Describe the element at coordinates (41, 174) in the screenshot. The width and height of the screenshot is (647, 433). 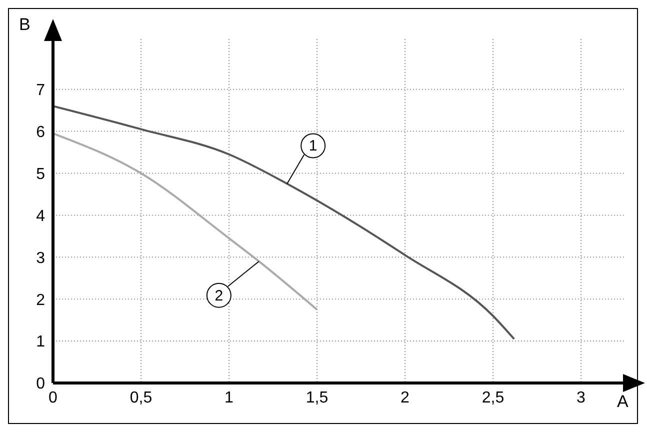
I see `y-tick-label: 5` at that location.